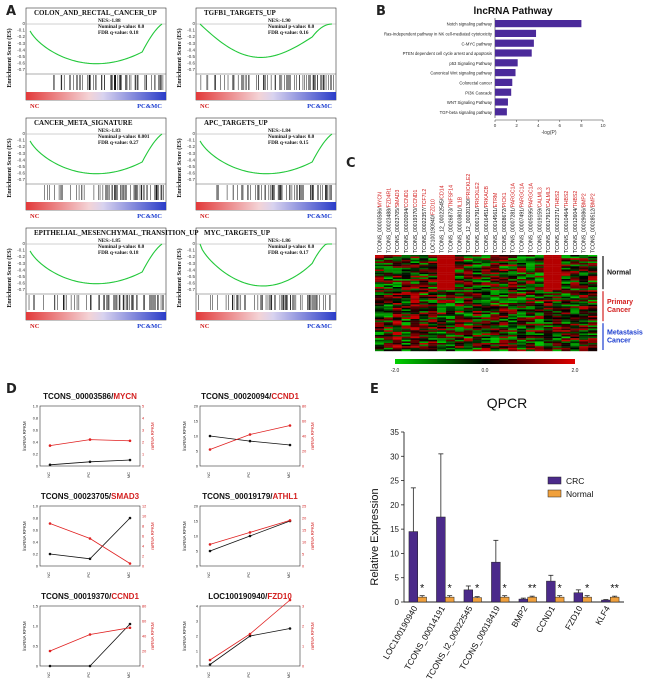 Image resolution: width=650 pixels, height=680 pixels. What do you see at coordinates (210, 664) in the screenshot?
I see `lncrna-point` at bounding box center [210, 664].